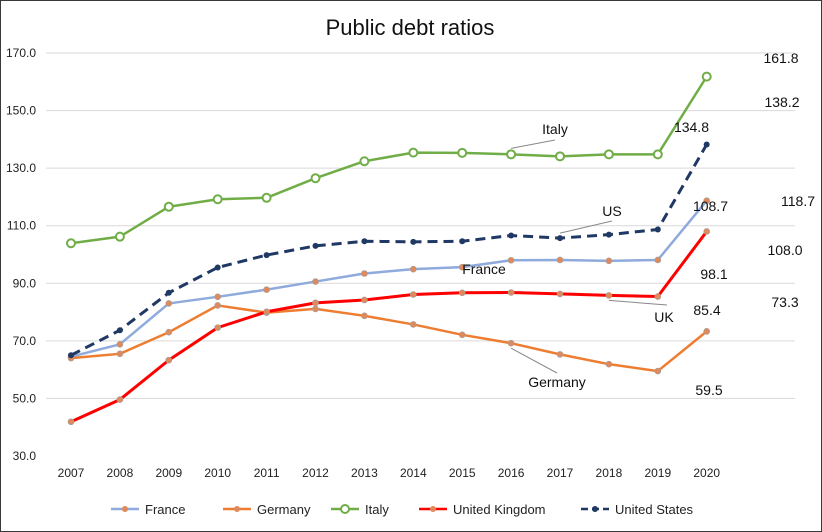 Image resolution: width=822 pixels, height=532 pixels. I want to click on y-tick-label: 110.0, so click(21, 226).